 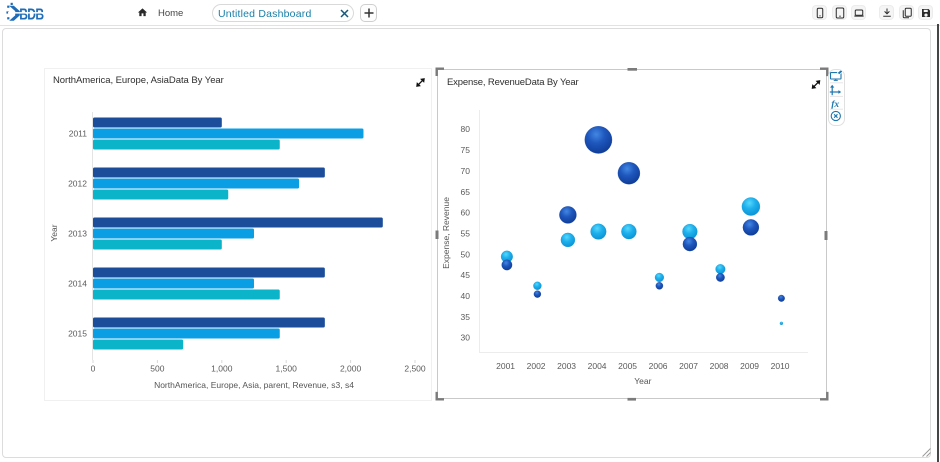 What do you see at coordinates (688, 366) in the screenshot?
I see `svg-text: 2007` at bounding box center [688, 366].